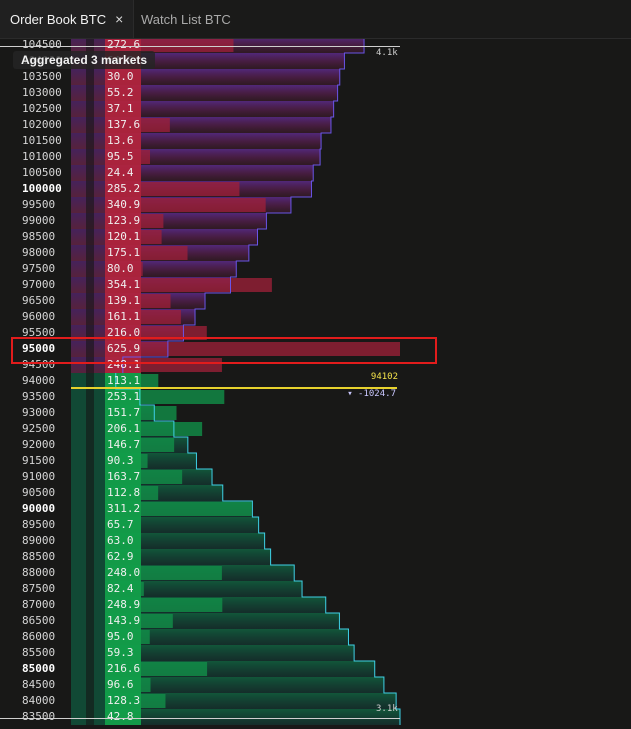  Describe the element at coordinates (315, 701) in the screenshot. I see `bid-row: 84000 128.3` at that location.